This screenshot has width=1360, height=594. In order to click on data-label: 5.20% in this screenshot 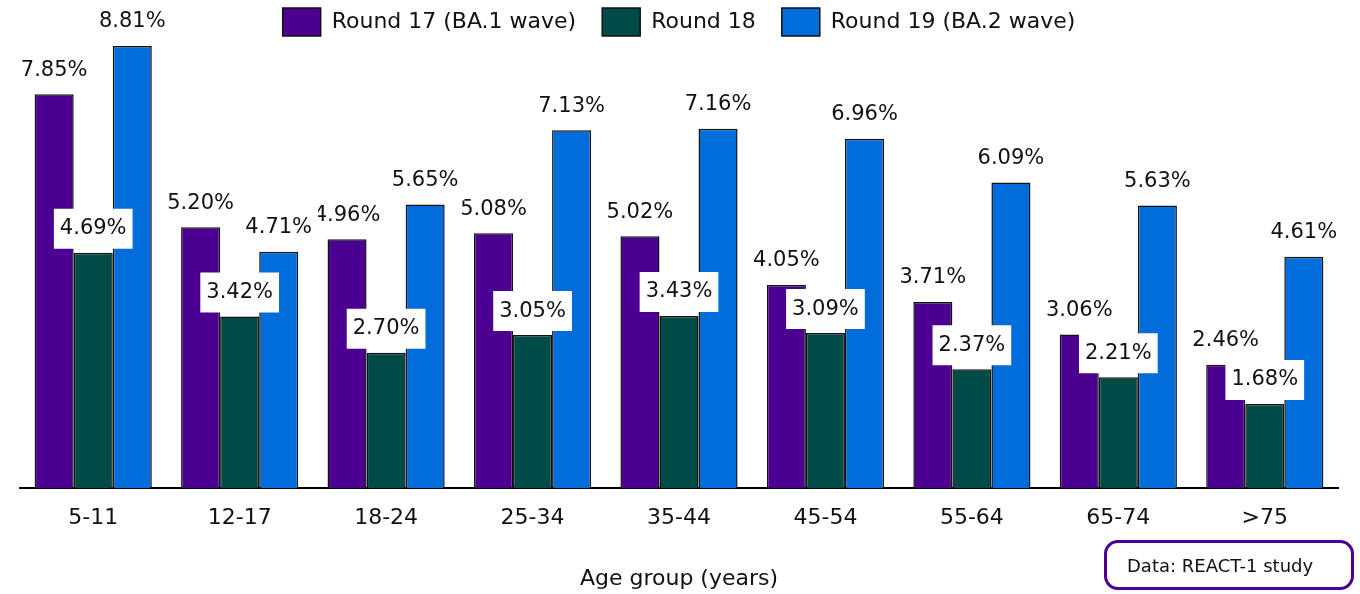, I will do `click(200, 201)`.